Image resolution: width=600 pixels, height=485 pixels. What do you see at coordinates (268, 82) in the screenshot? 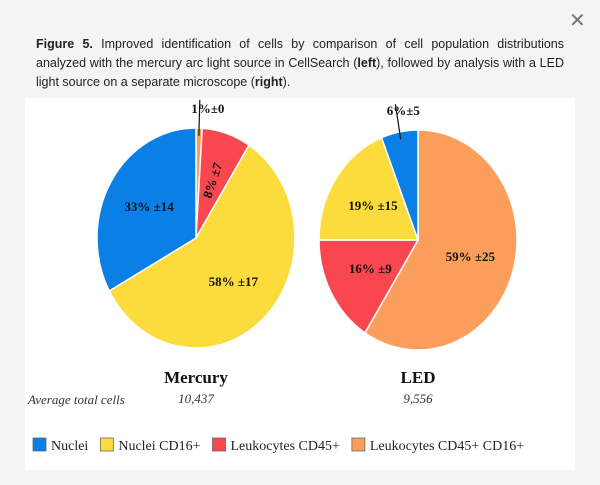
I see `caption-bold-right: right` at bounding box center [268, 82].